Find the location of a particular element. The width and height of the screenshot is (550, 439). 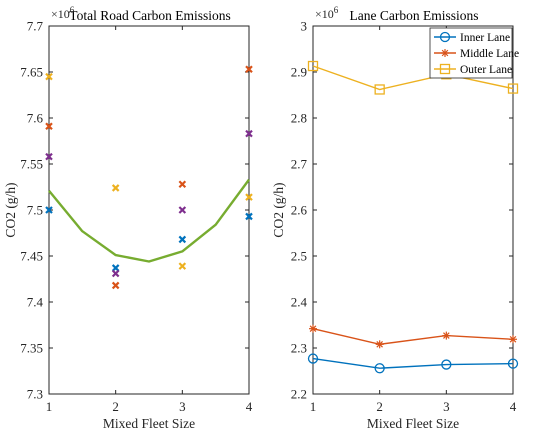

left-chart-title: Total Road Carbon Emissions is located at coordinates (149, 15).